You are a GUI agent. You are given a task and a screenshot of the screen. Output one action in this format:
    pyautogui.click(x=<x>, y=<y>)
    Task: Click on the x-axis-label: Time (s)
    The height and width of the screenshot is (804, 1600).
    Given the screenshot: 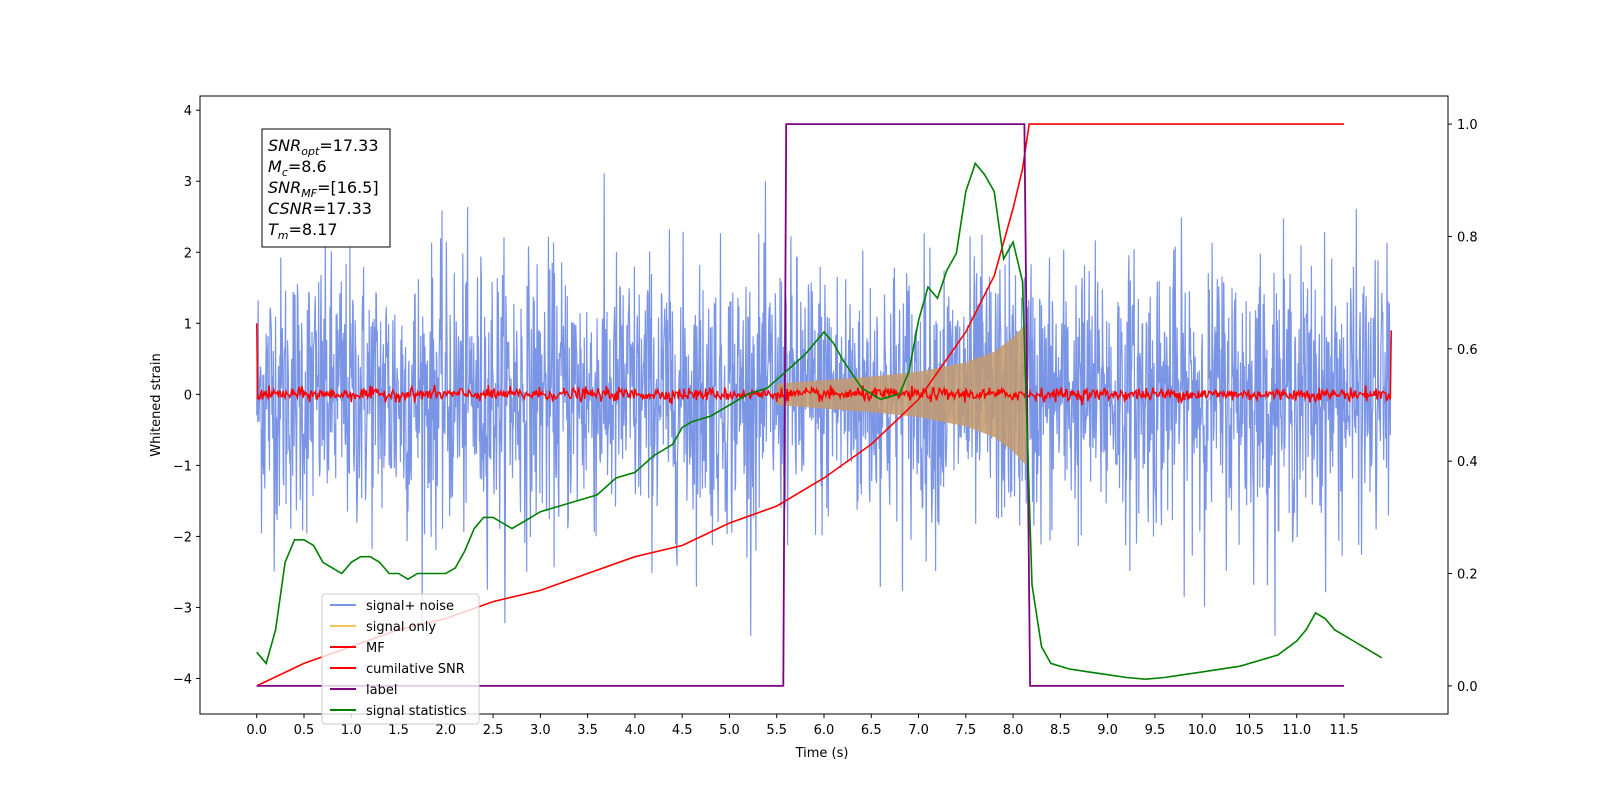 What is the action you would take?
    pyautogui.click(x=822, y=753)
    